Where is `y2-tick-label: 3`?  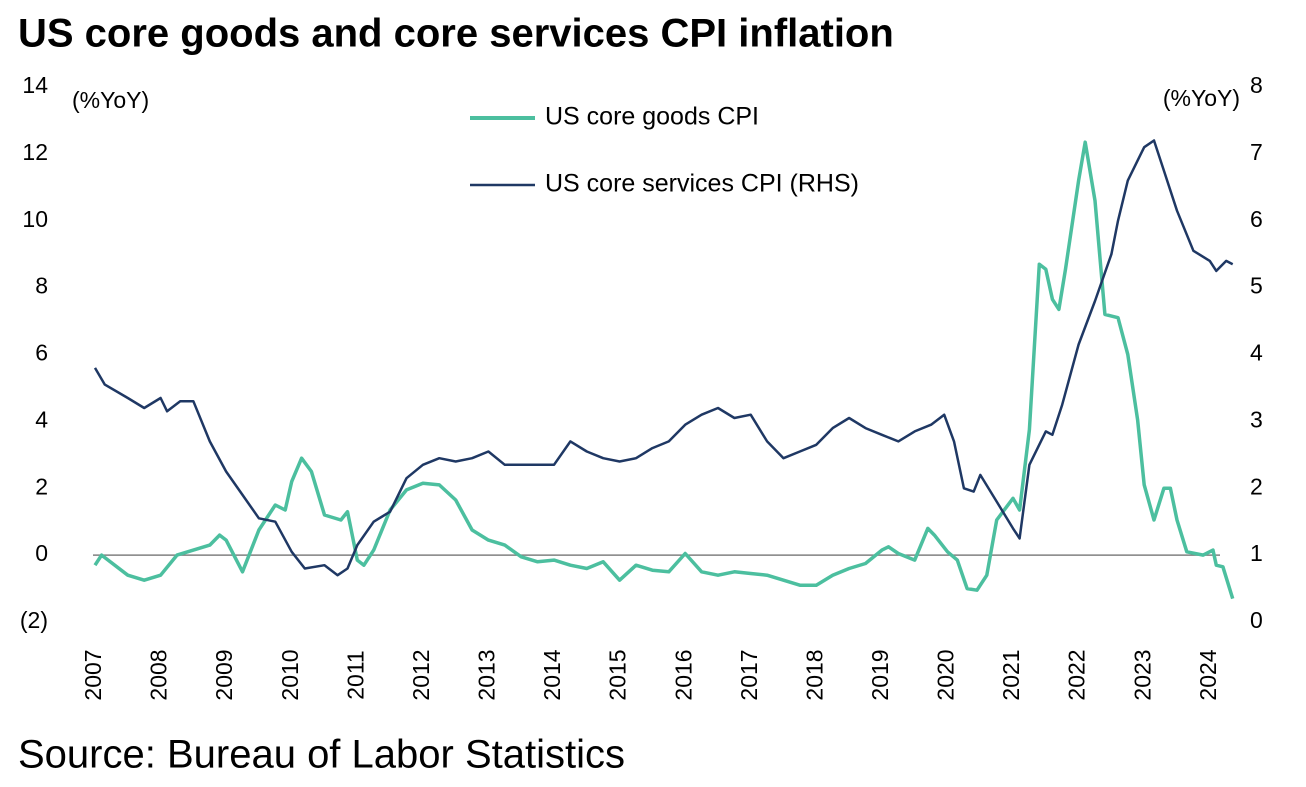
y2-tick-label: 3 is located at coordinates (1256, 419).